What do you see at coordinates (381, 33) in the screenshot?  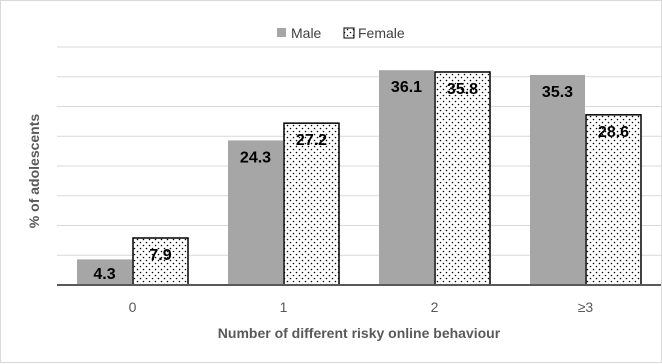 I see `legend-label-female: Female` at bounding box center [381, 33].